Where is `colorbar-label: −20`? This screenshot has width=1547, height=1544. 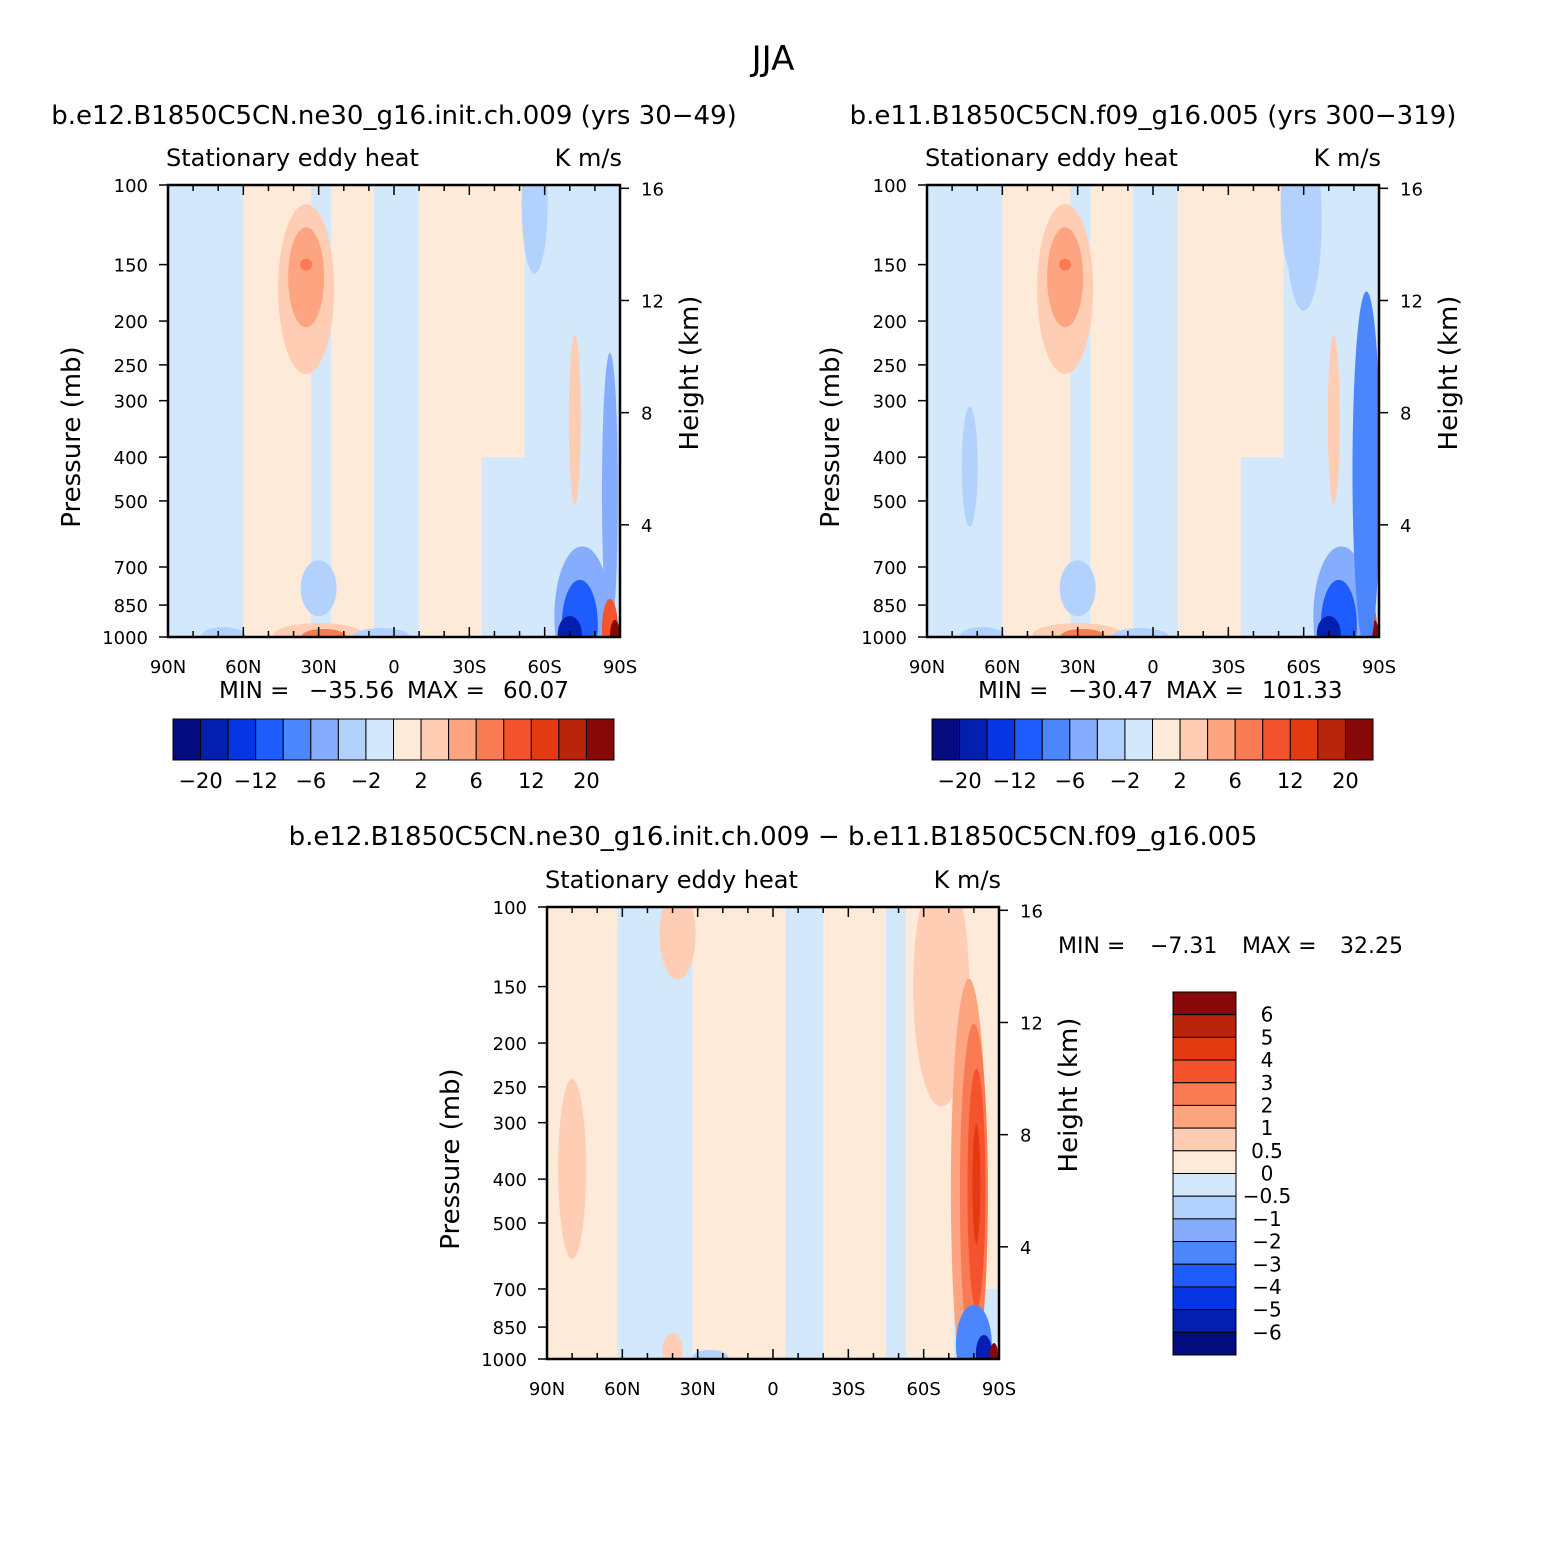 colorbar-label: −20 is located at coordinates (200, 781).